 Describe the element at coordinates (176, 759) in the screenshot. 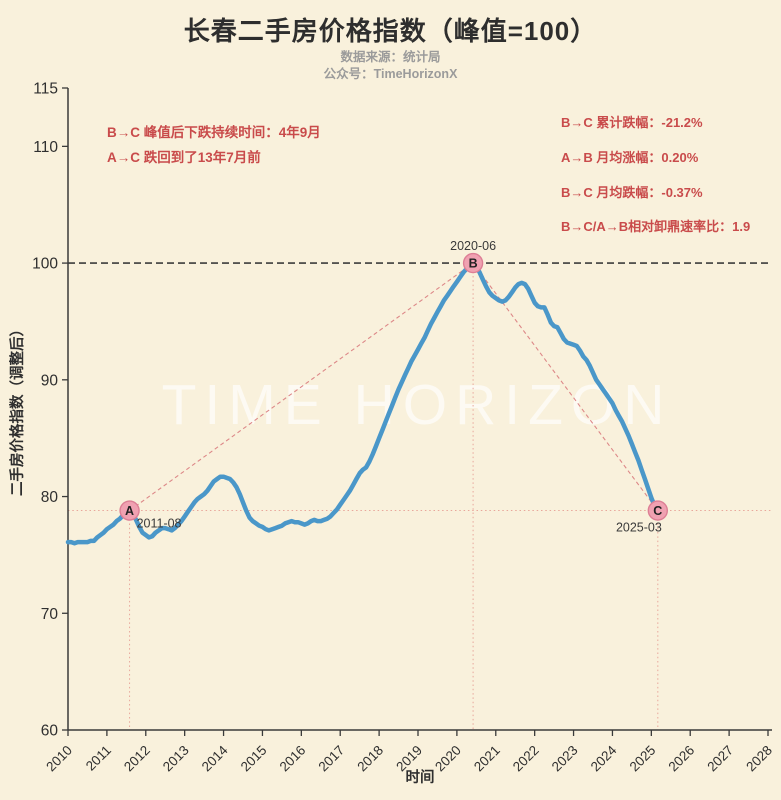

I see `x-tick-label: 2013` at that location.